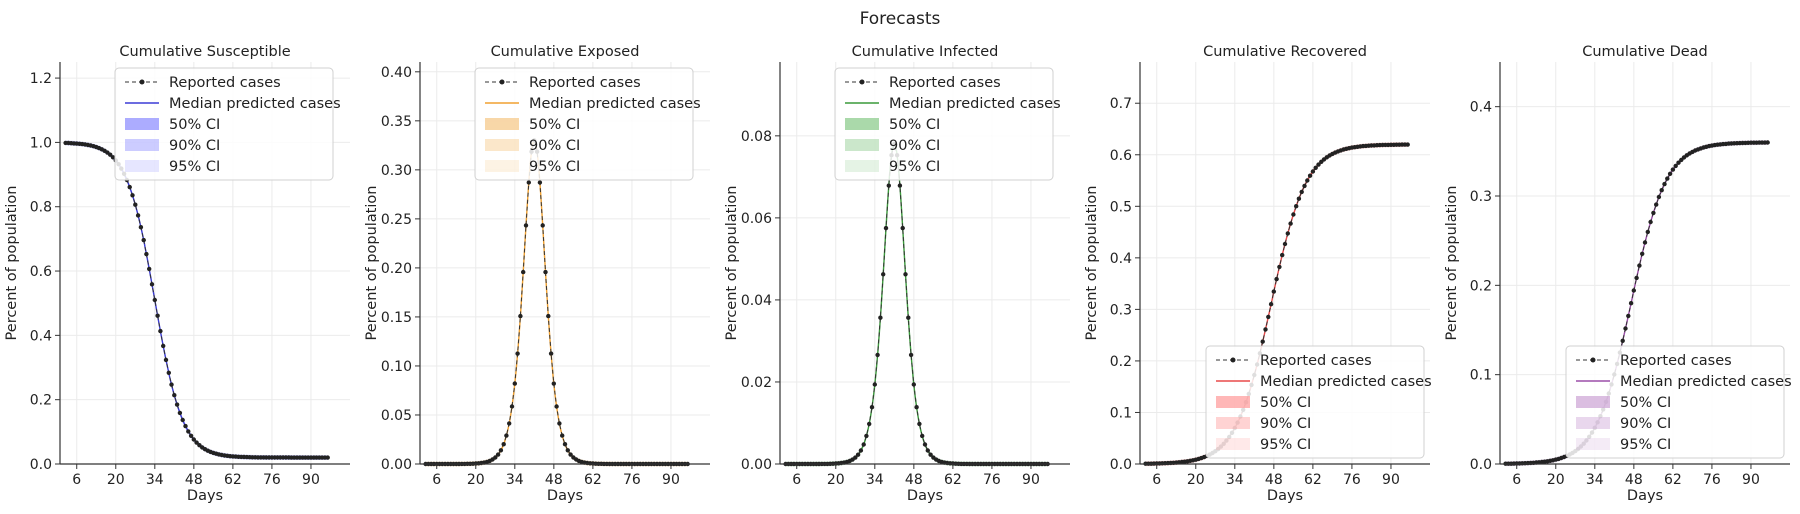  What do you see at coordinates (396, 367) in the screenshot?
I see `y-tick-label: 0.10` at bounding box center [396, 367].